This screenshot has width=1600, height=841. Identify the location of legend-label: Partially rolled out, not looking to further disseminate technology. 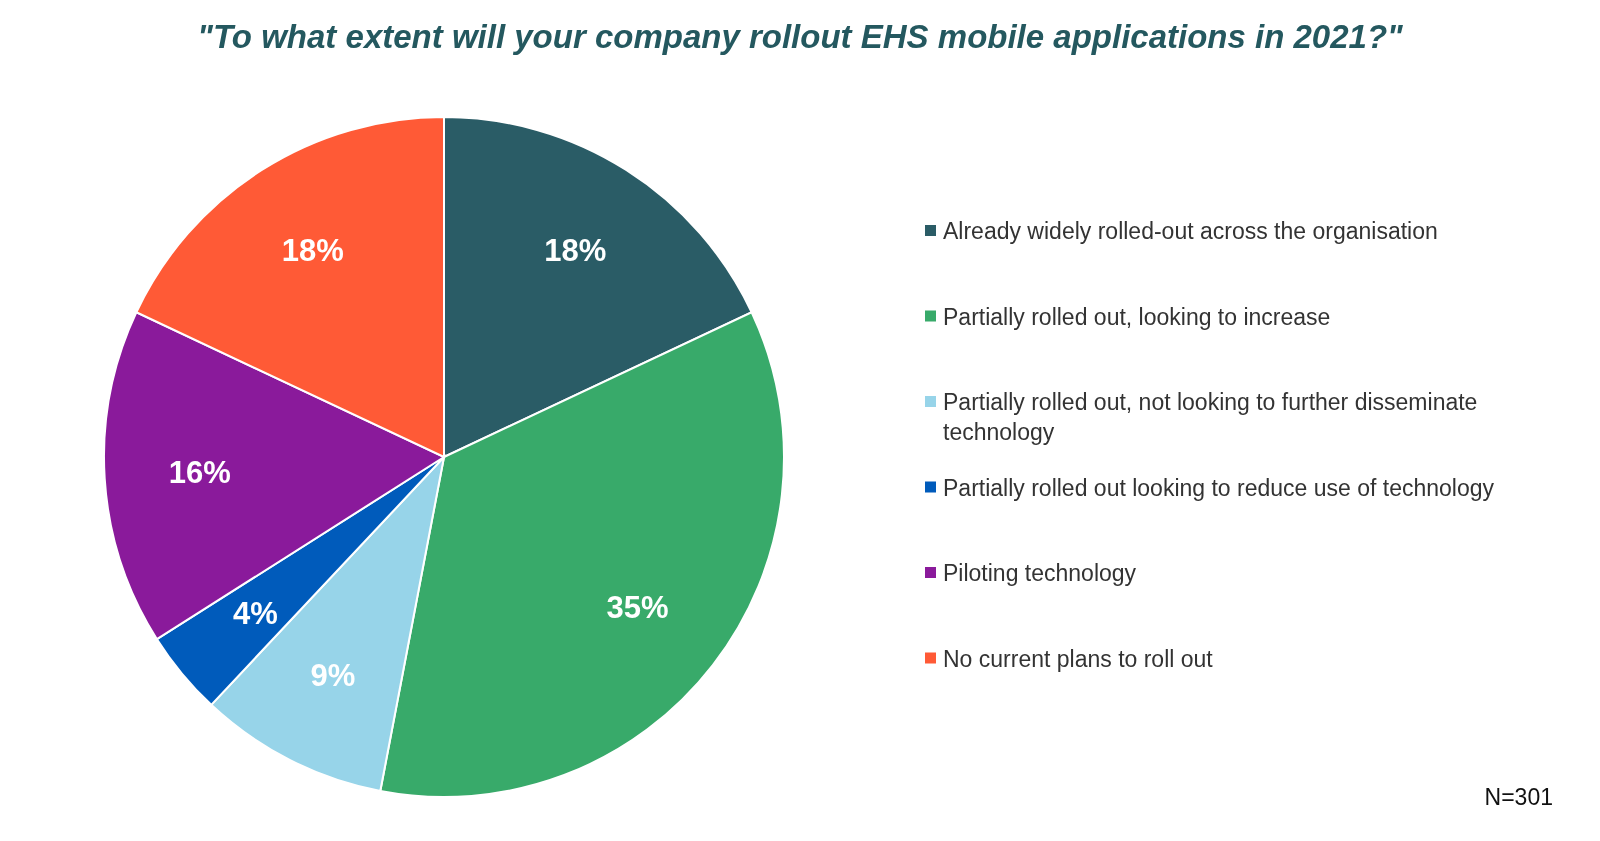
(1210, 417).